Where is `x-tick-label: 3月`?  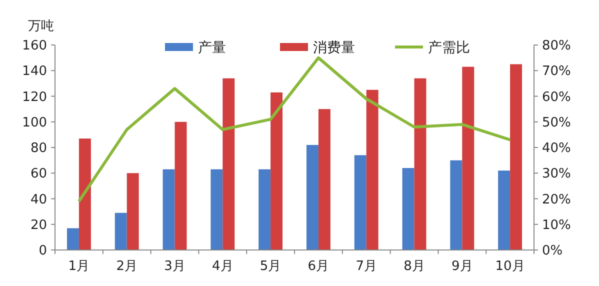 x-tick-label: 3月 is located at coordinates (175, 266).